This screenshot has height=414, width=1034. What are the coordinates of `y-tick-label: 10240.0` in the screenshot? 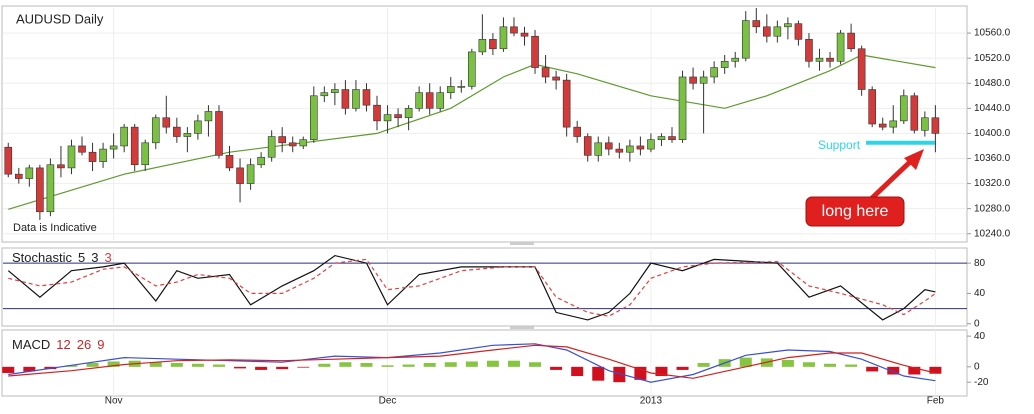 It's located at (992, 233).